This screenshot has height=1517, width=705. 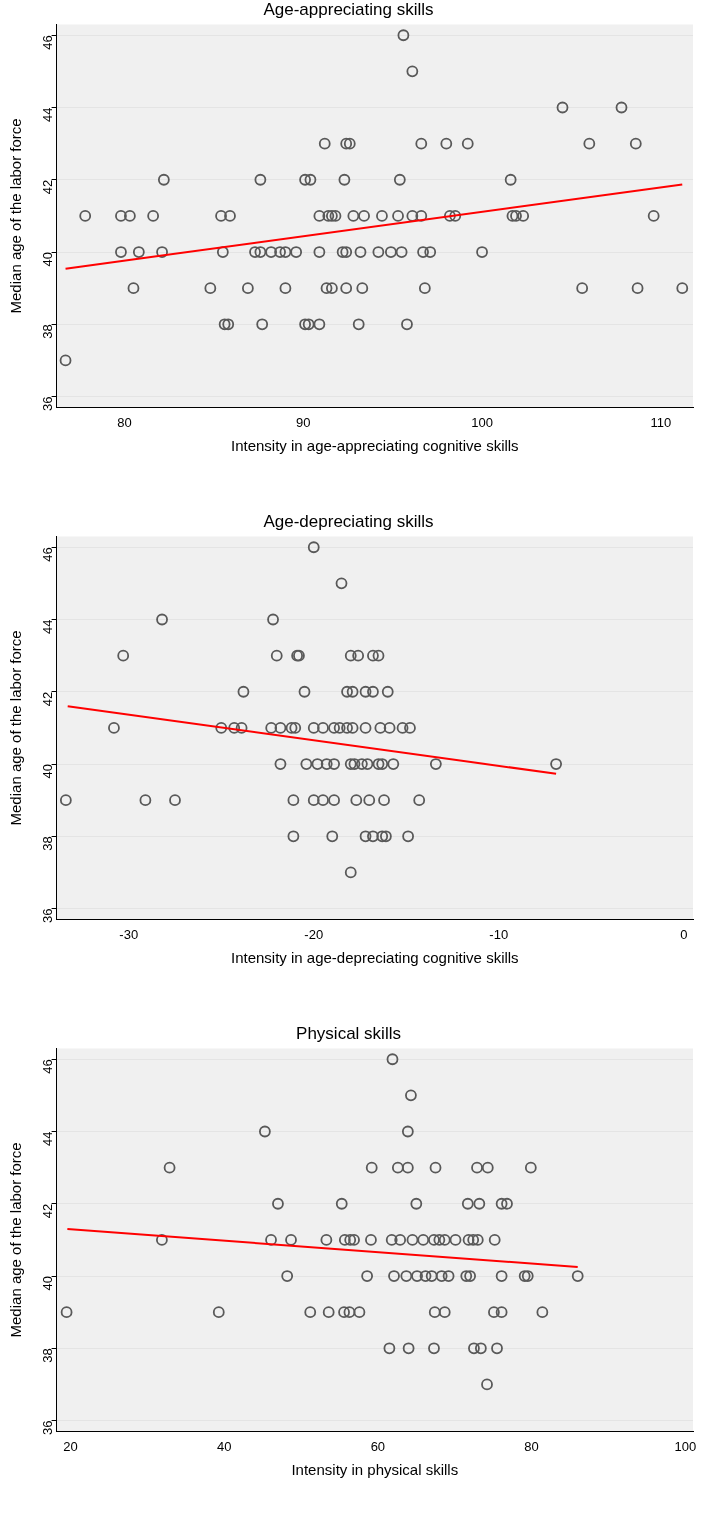 What do you see at coordinates (374, 958) in the screenshot?
I see `x-axis-title: Intensity in age-depreciating cognitive skills` at bounding box center [374, 958].